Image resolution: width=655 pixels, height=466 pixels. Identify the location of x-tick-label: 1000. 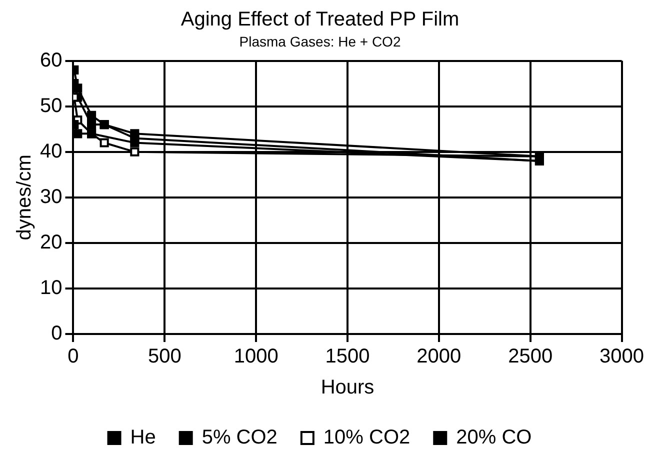
(256, 357).